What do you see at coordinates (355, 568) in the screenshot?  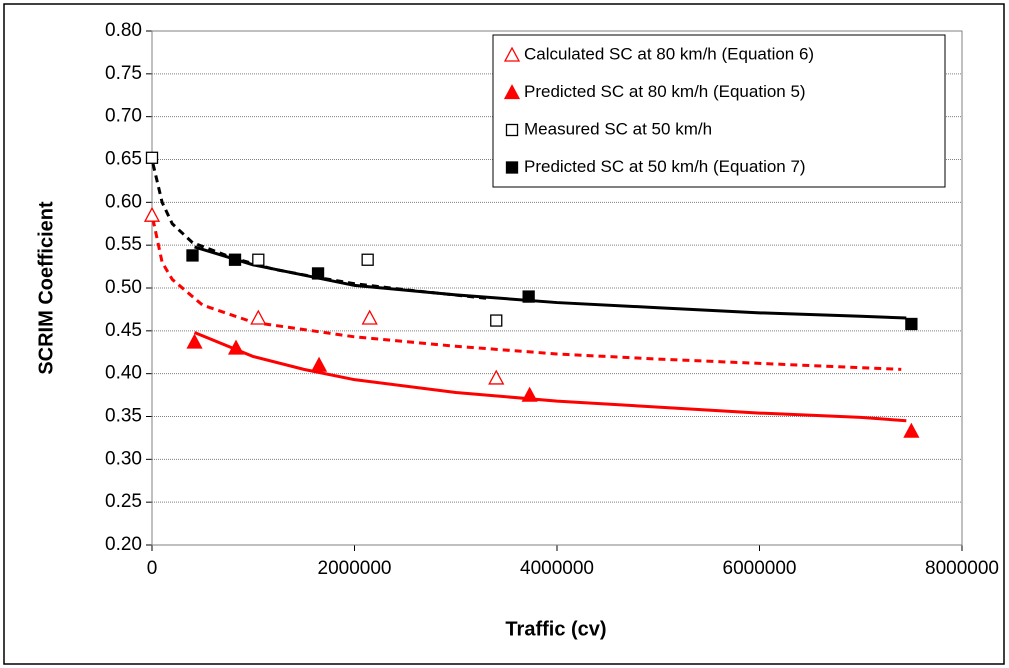 I see `x-tick-label: 2000000` at bounding box center [355, 568].